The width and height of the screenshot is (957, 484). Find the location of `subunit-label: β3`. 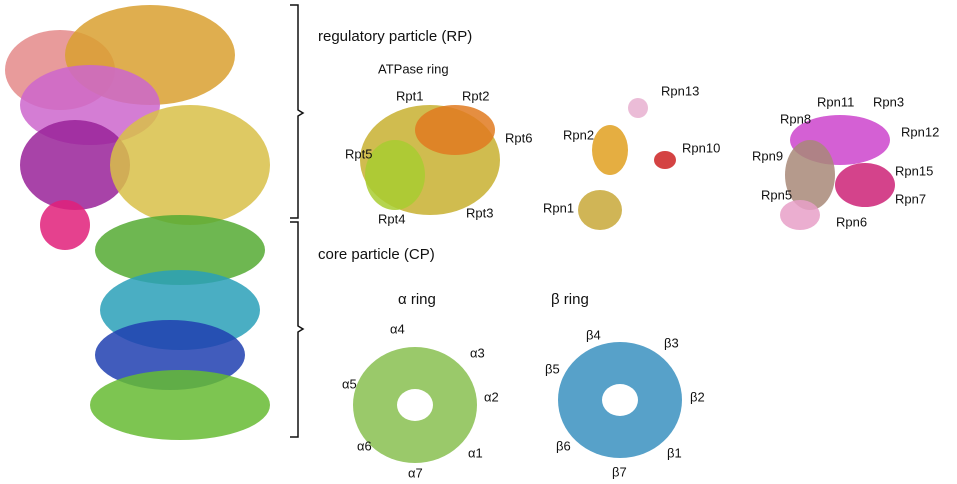

subunit-label: β3 is located at coordinates (671, 342).